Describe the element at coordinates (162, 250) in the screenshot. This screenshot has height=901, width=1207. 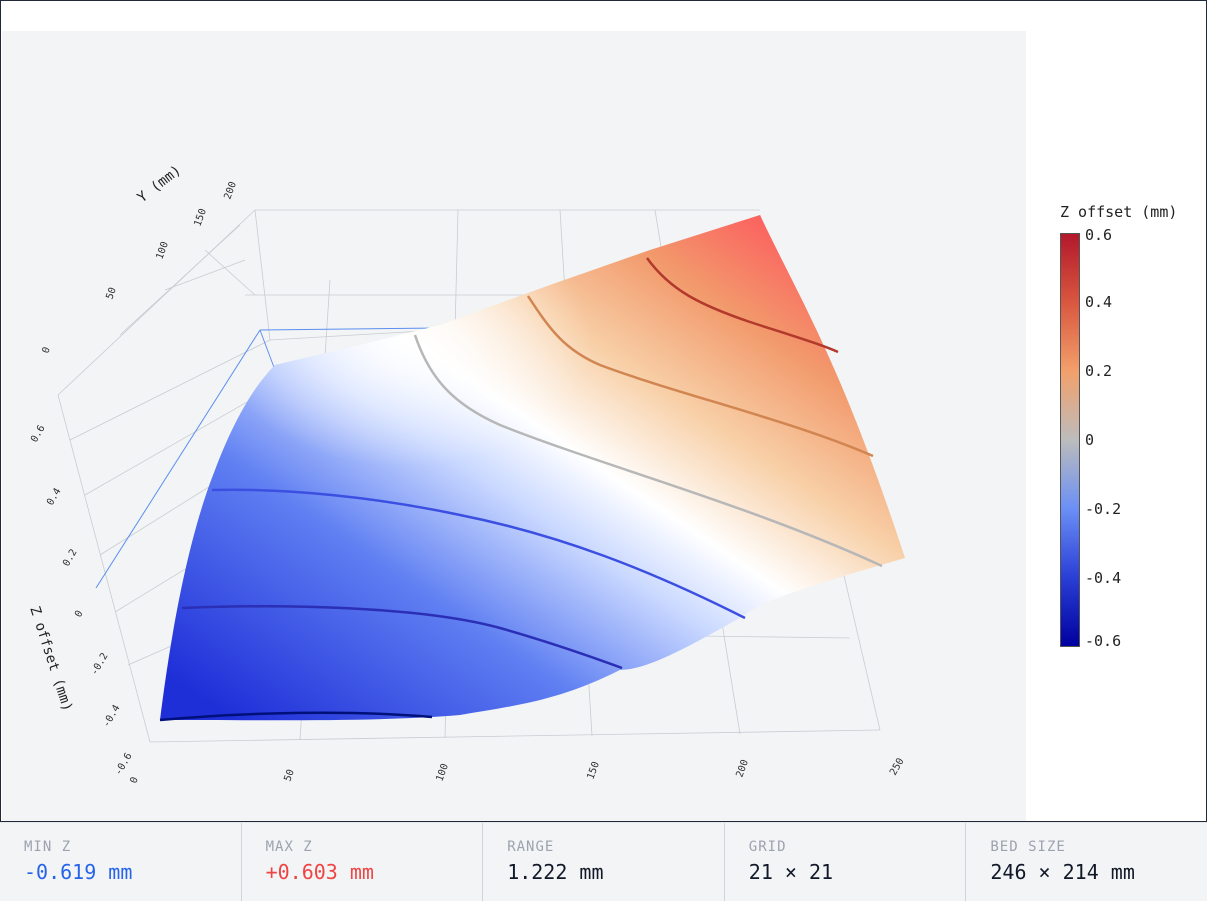
I see `y-tick-label: 100` at that location.